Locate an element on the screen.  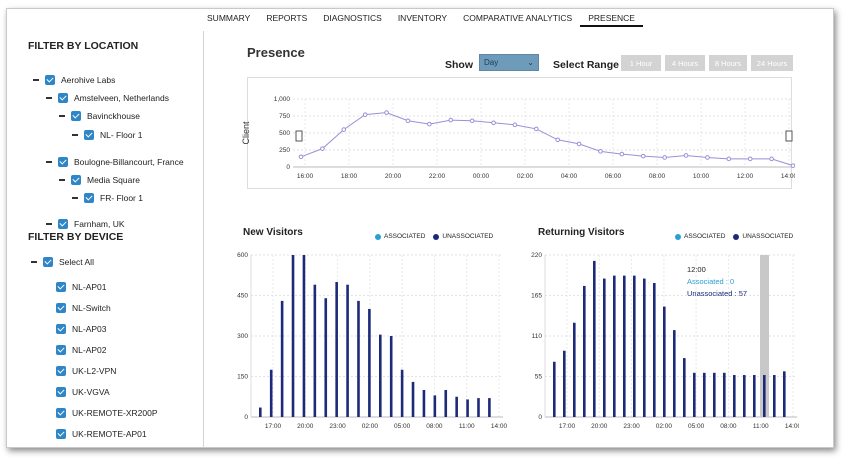
select-all-checkbox: Select All is located at coordinates (62, 262).